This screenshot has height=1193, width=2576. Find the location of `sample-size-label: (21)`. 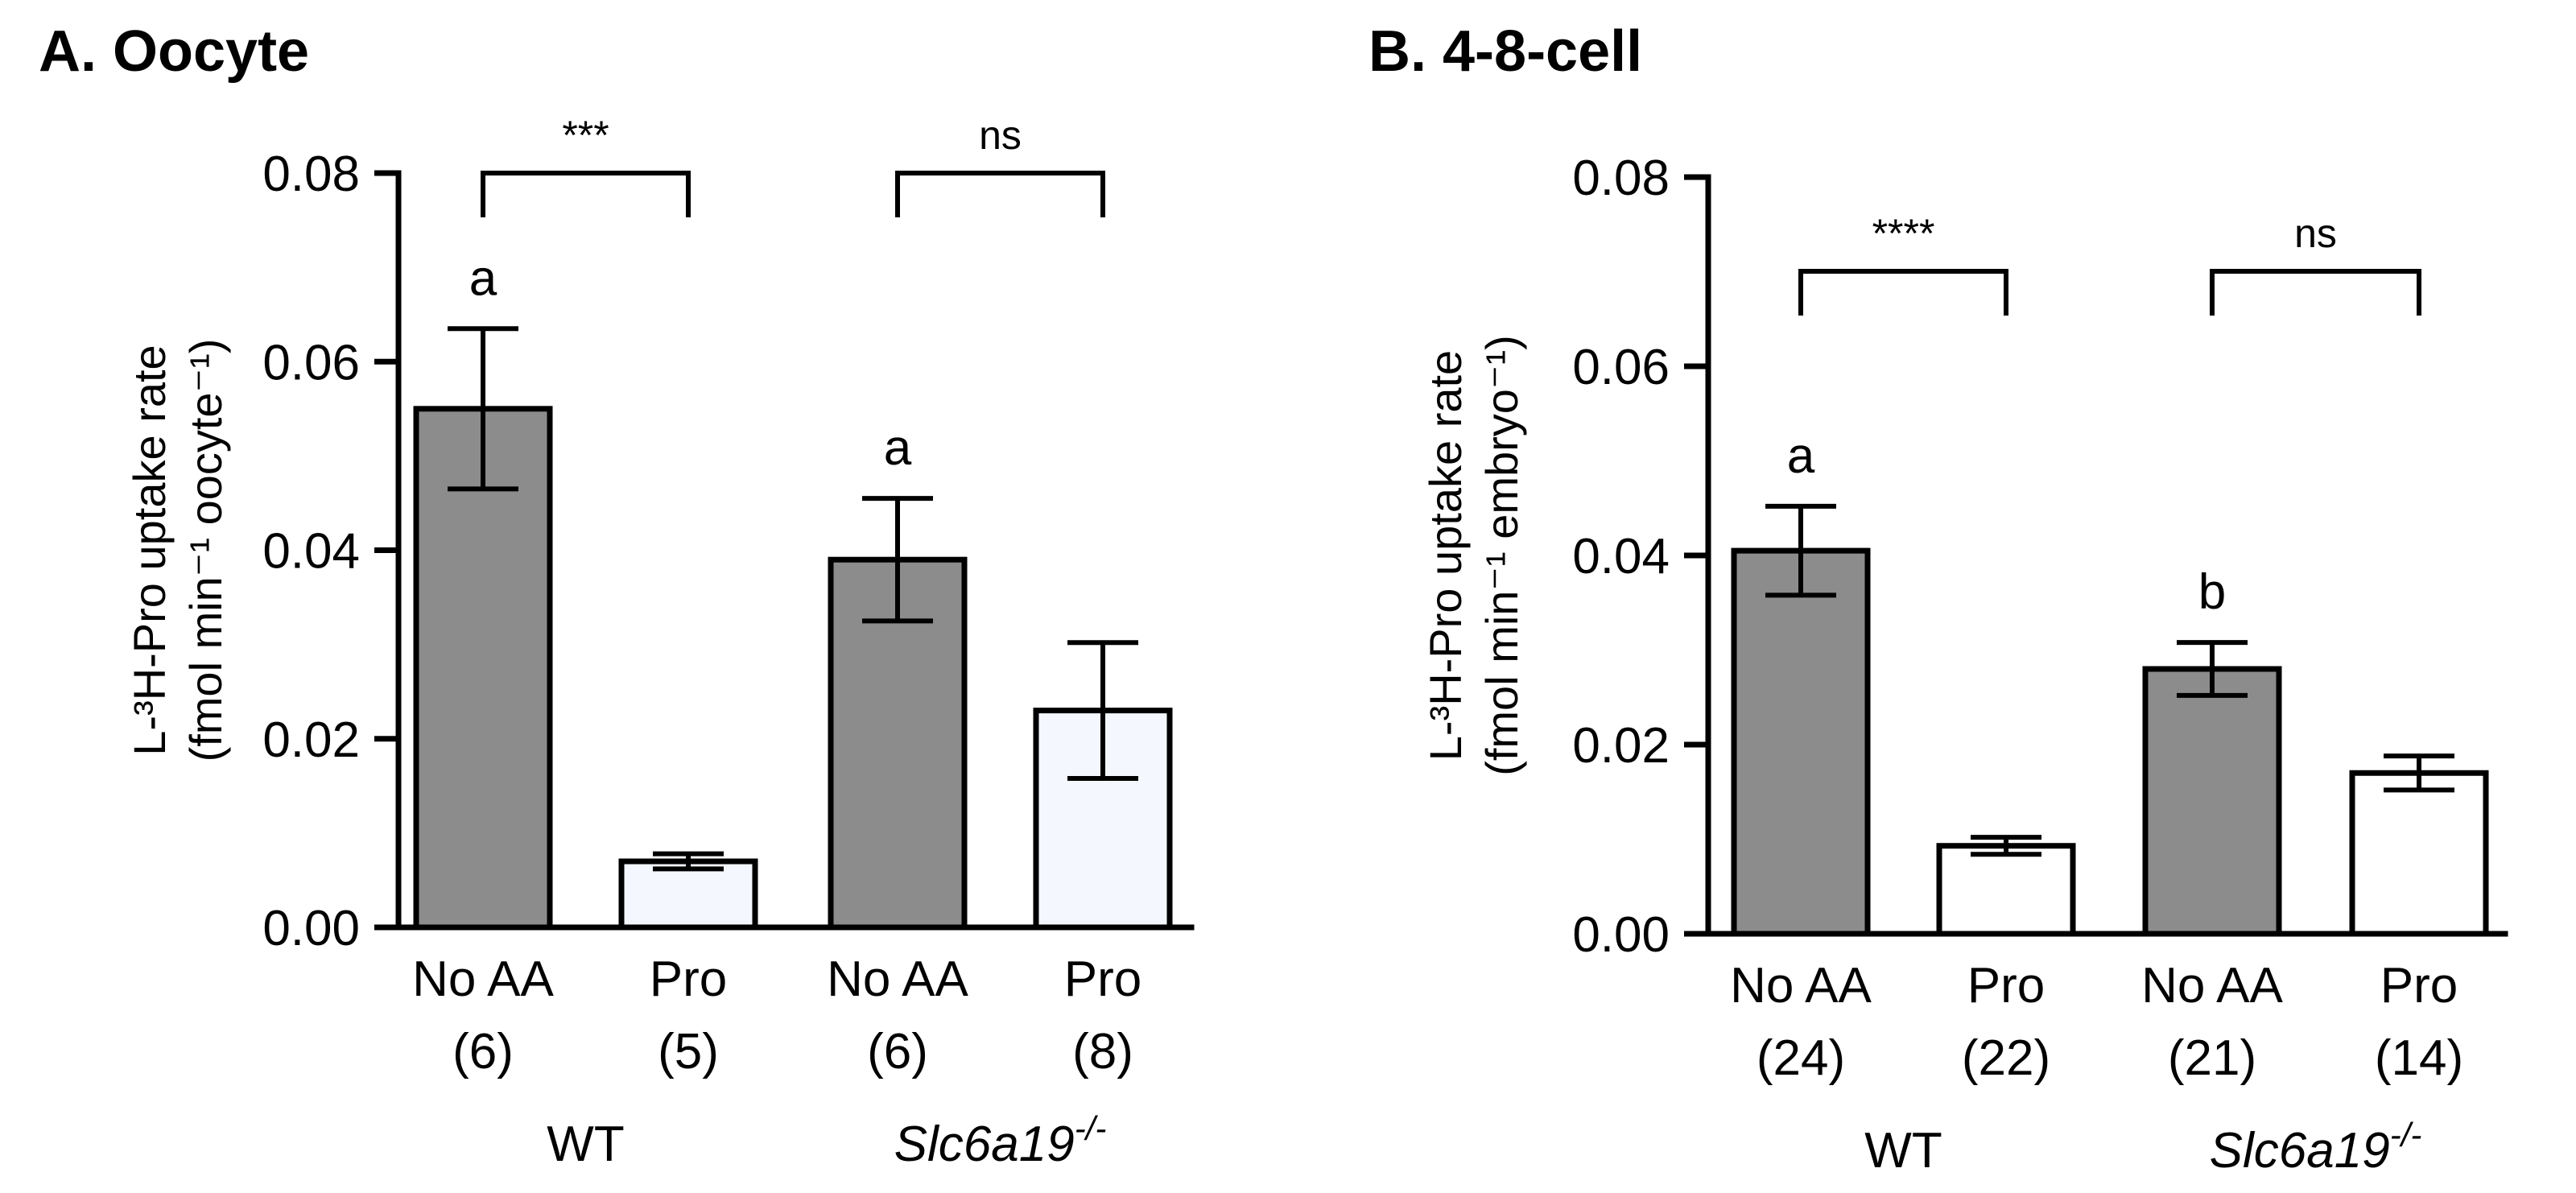

sample-size-label: (21) is located at coordinates (2212, 1058).